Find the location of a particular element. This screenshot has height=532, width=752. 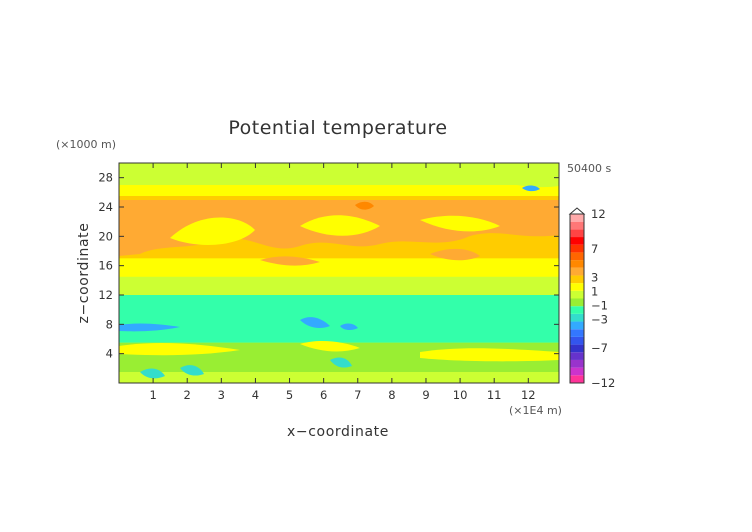

x-tick-label: 4 is located at coordinates (255, 395).